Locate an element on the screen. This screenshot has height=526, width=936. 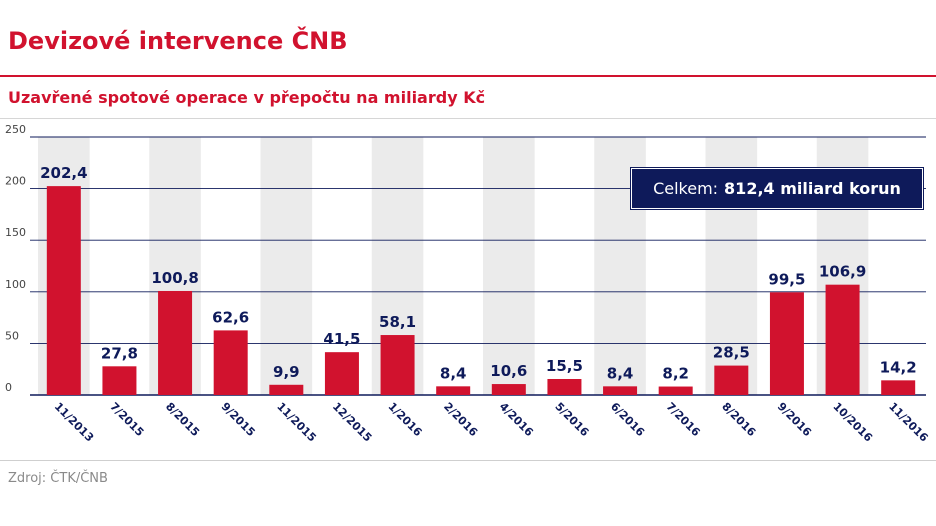
y-tick-label: 0 is located at coordinates (8, 387).